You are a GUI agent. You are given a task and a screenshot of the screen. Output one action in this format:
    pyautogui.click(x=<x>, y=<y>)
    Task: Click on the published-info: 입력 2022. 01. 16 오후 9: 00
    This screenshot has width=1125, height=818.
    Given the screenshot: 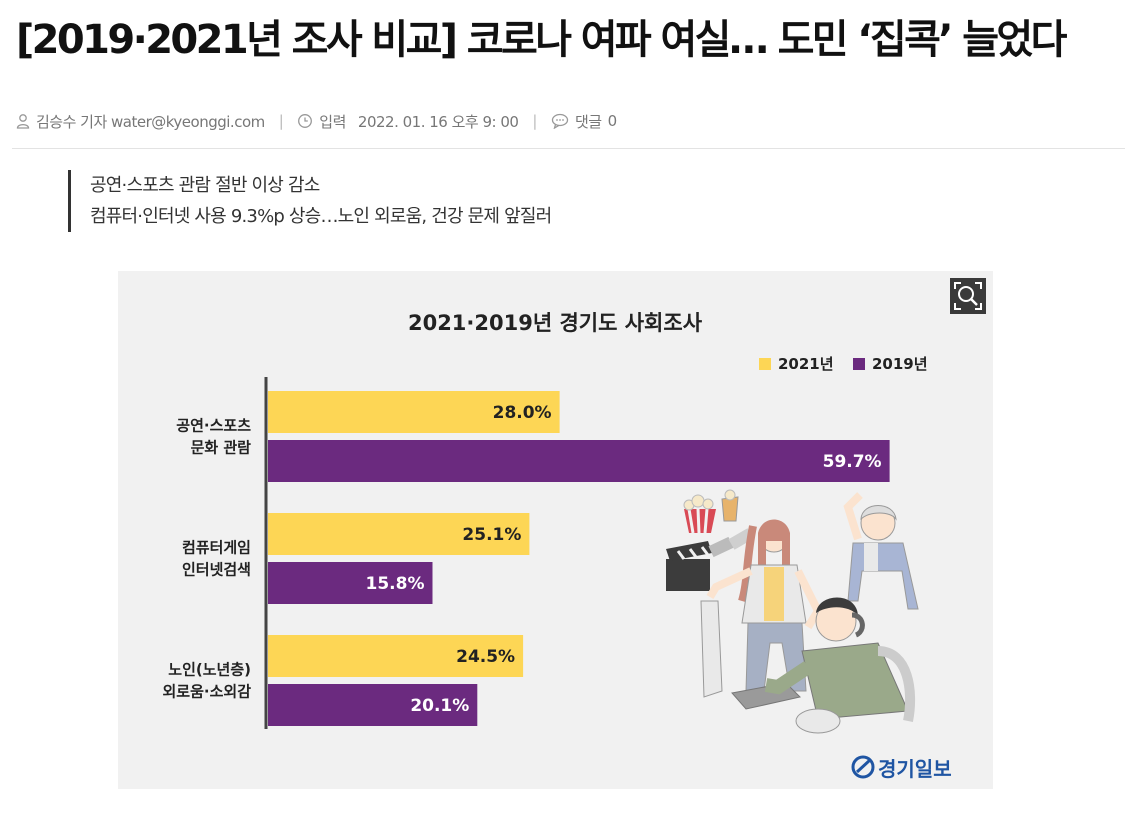 What is the action you would take?
    pyautogui.click(x=408, y=121)
    